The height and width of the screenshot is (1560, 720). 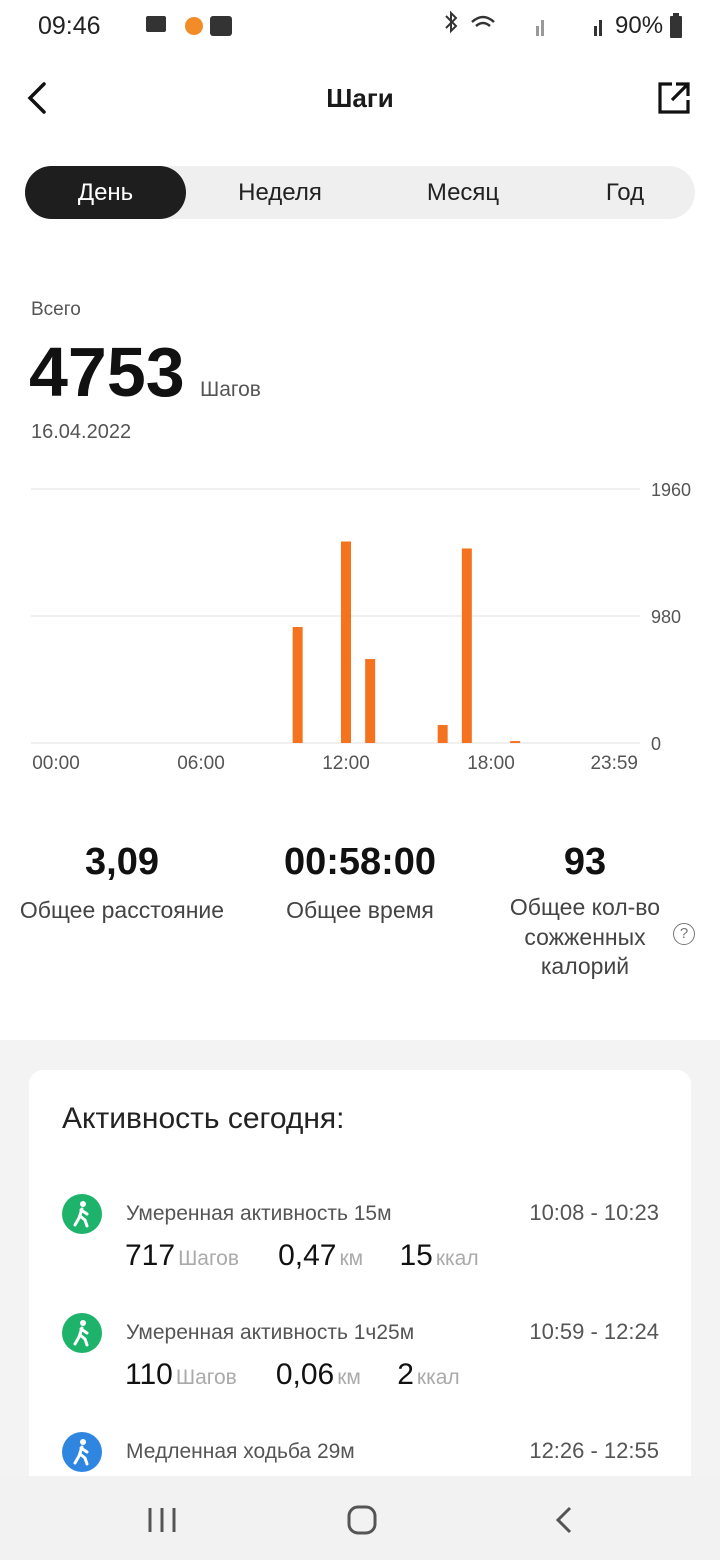 What do you see at coordinates (81, 432) in the screenshot?
I see `date: 16.04.2022` at bounding box center [81, 432].